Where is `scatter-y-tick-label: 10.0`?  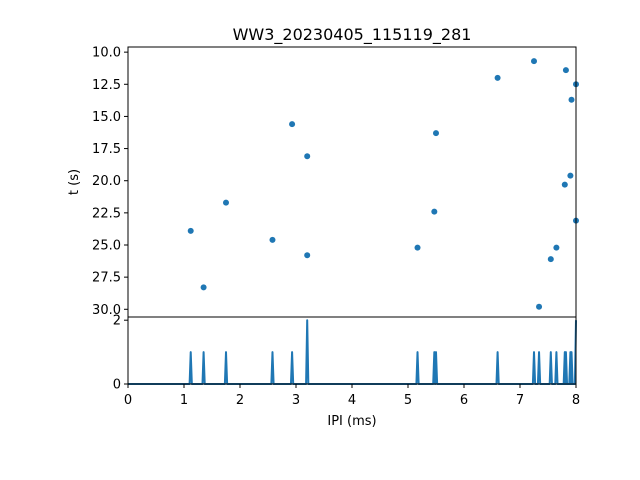
scatter-y-tick-label: 10.0 is located at coordinates (106, 53).